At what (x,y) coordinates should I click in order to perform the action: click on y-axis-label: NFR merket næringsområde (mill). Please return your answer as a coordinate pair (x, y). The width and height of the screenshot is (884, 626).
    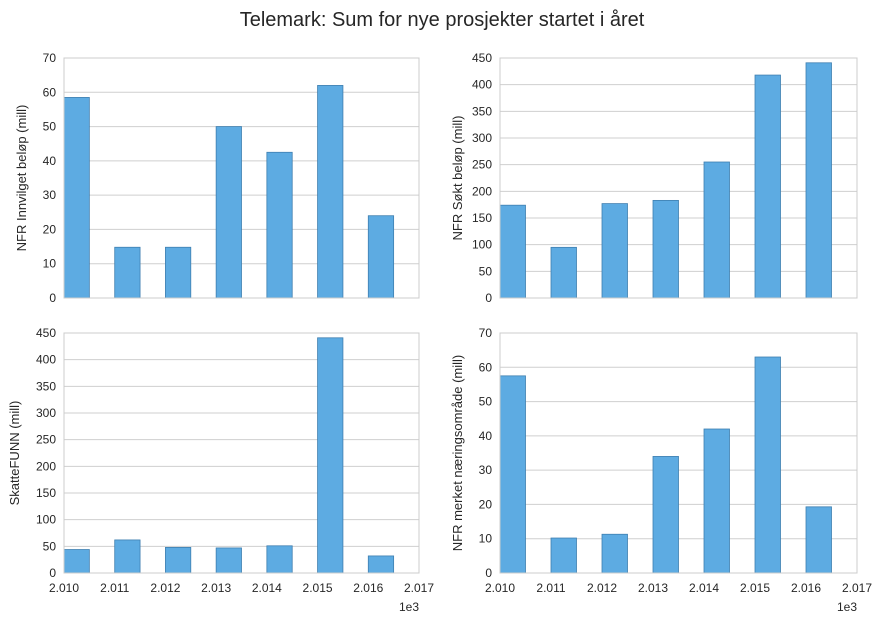
    Looking at the image, I should click on (457, 453).